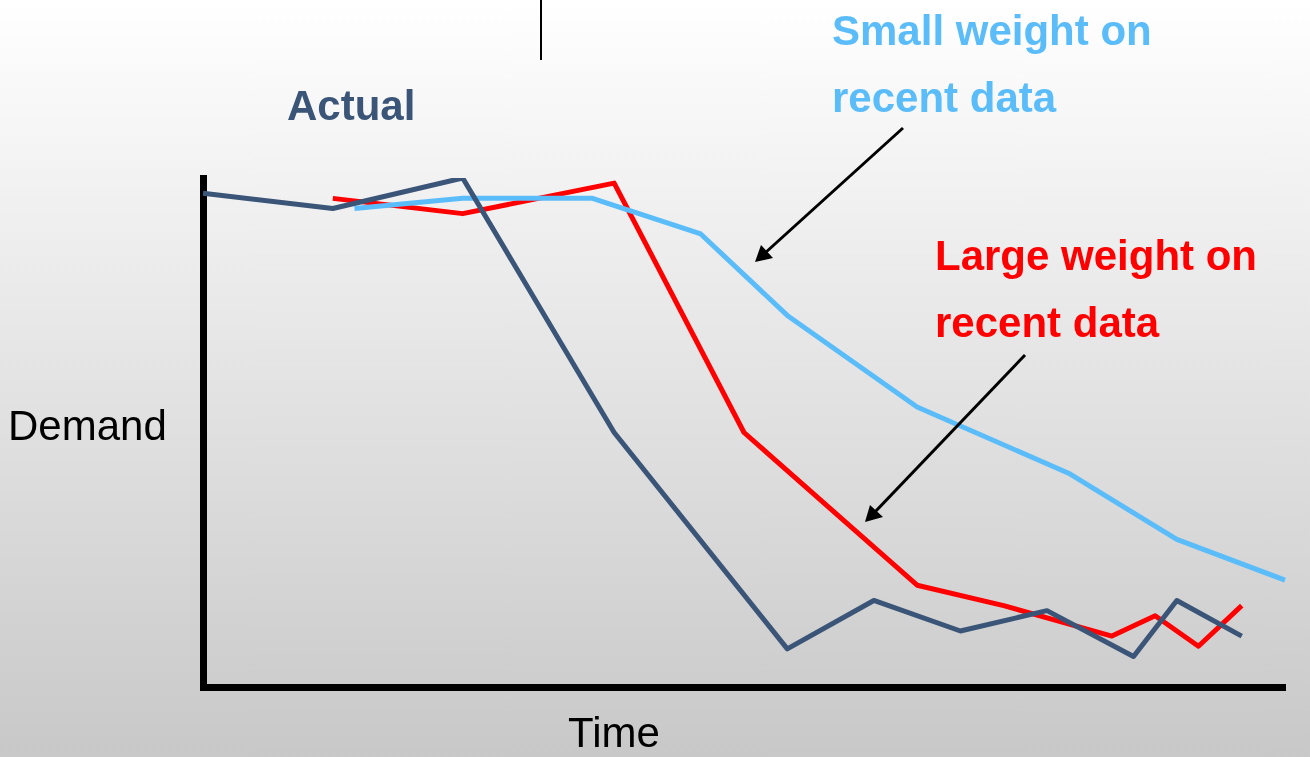  What do you see at coordinates (992, 63) in the screenshot?
I see `text: Small weight on recent data` at bounding box center [992, 63].